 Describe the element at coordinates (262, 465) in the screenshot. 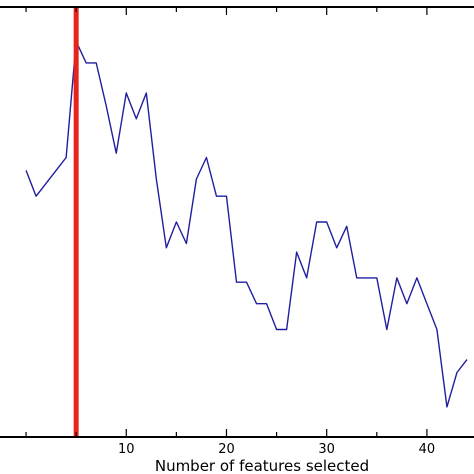

I see `x-axis-label: Number of features selected` at that location.